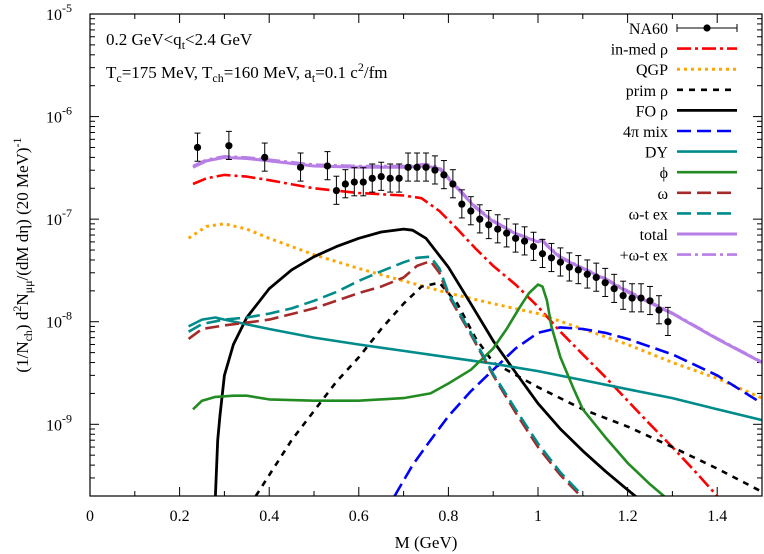  Describe the element at coordinates (639, 50) in the screenshot. I see `legend-label: in-med ρ` at that location.